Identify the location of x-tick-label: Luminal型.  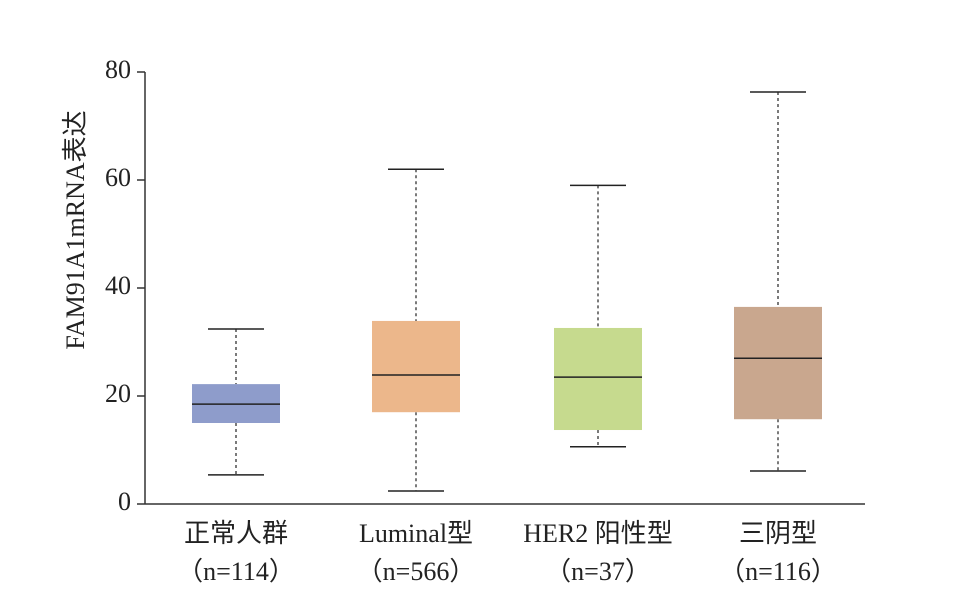
(416, 533).